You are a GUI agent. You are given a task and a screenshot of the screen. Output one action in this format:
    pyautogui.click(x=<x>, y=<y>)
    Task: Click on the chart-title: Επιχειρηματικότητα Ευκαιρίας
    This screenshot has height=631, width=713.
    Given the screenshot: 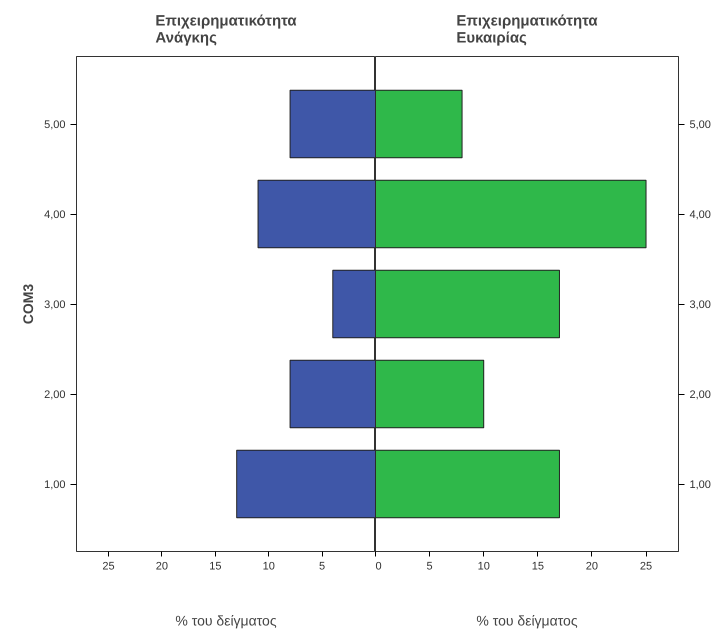 What is the action you would take?
    pyautogui.click(x=527, y=29)
    